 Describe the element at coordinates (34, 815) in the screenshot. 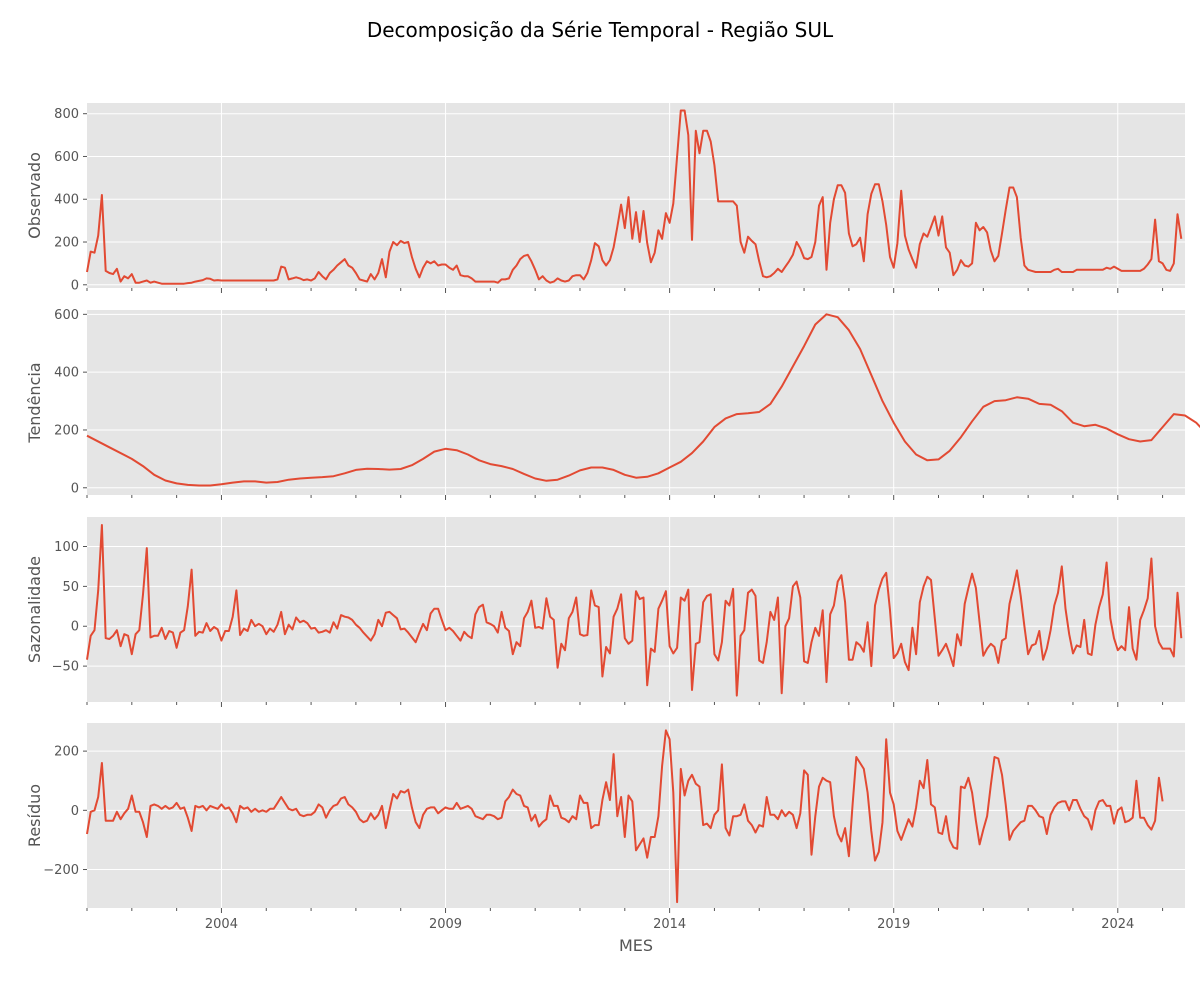

I see `y-axis-label: Resíduo` at that location.